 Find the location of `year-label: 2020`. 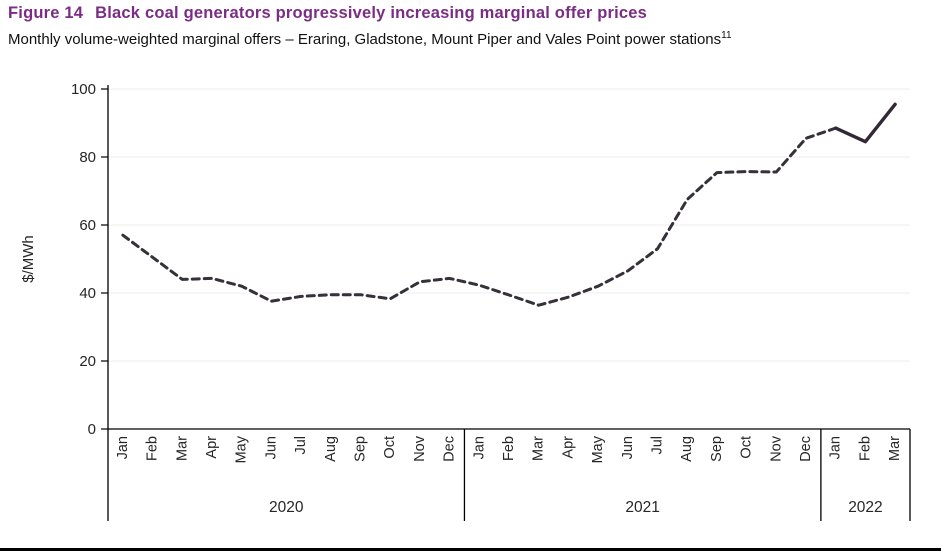

year-label: 2020 is located at coordinates (286, 507).